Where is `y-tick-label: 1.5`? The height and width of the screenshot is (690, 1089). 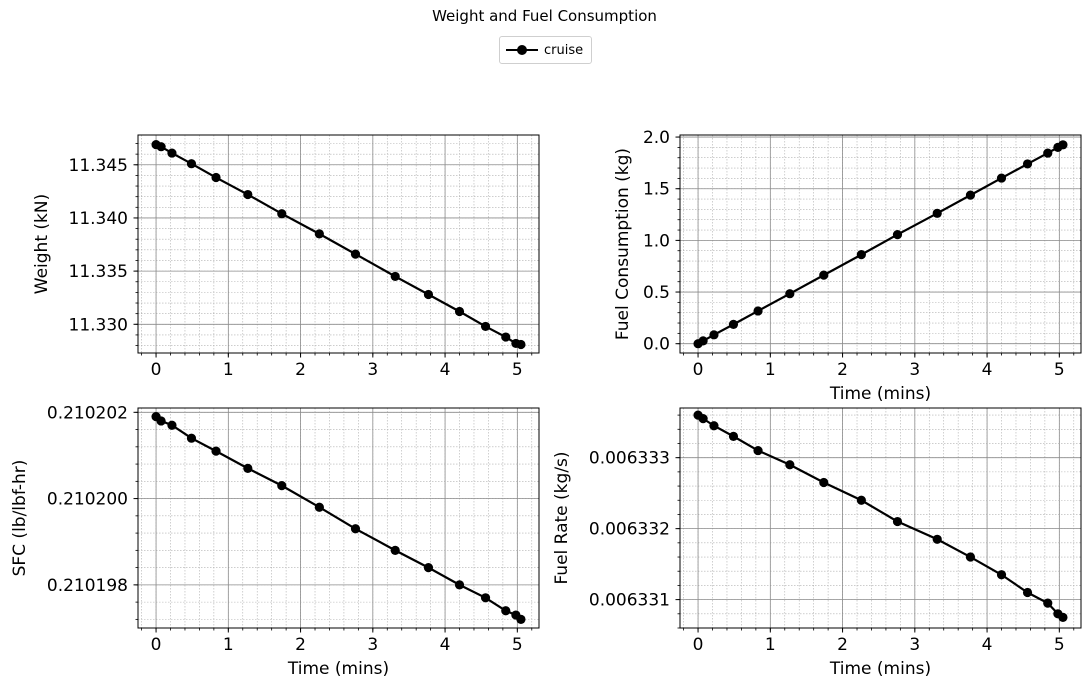 y-tick-label: 1.5 is located at coordinates (656, 190).